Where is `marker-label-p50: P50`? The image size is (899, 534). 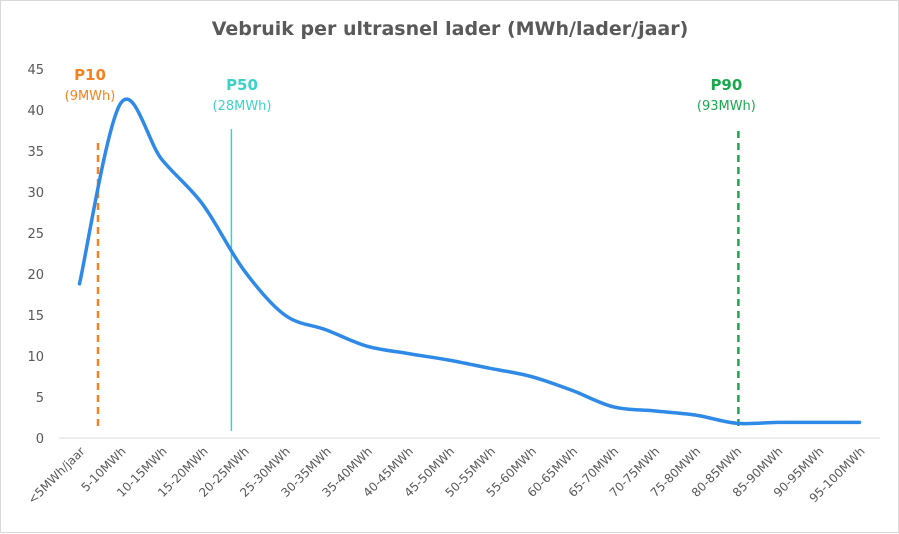
marker-label-p50: P50 is located at coordinates (242, 85).